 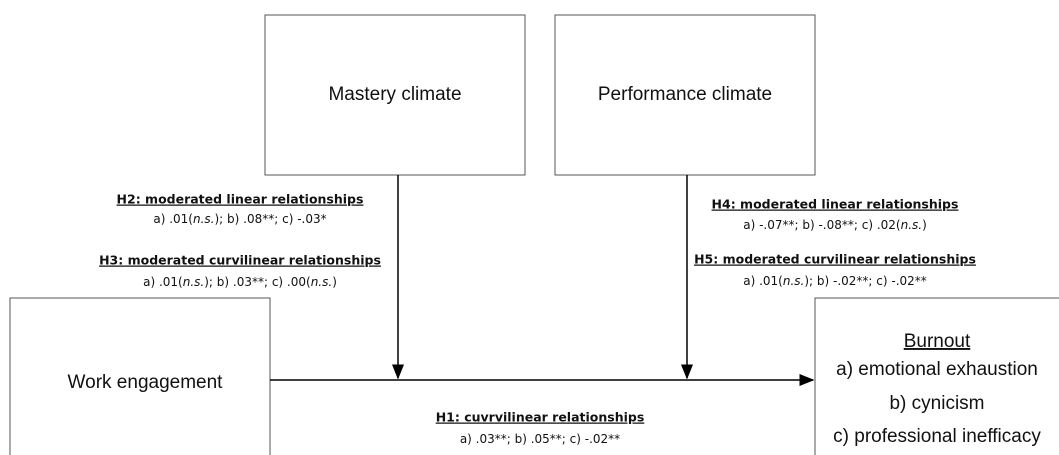 I want to click on node-item: c) professional inefficacy, so click(x=937, y=436).